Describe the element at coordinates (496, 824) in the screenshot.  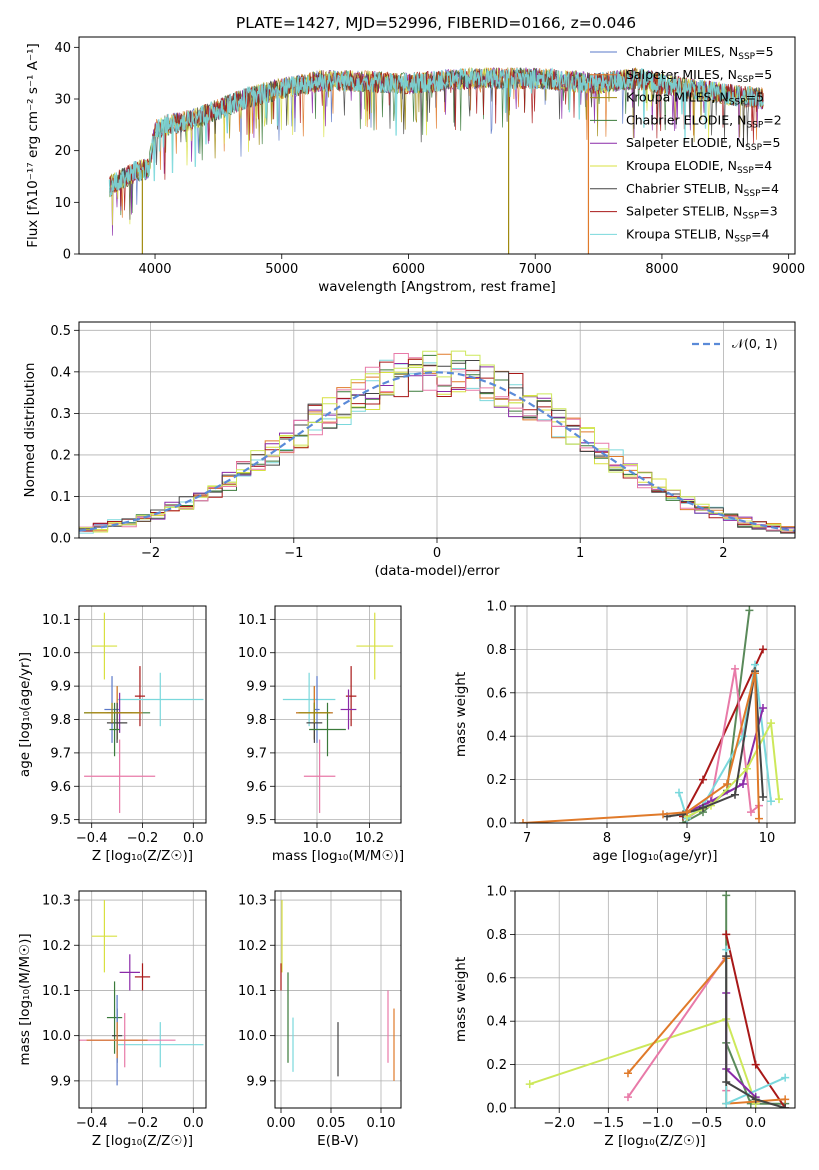
I see `y-tick-label: 0.0` at that location.